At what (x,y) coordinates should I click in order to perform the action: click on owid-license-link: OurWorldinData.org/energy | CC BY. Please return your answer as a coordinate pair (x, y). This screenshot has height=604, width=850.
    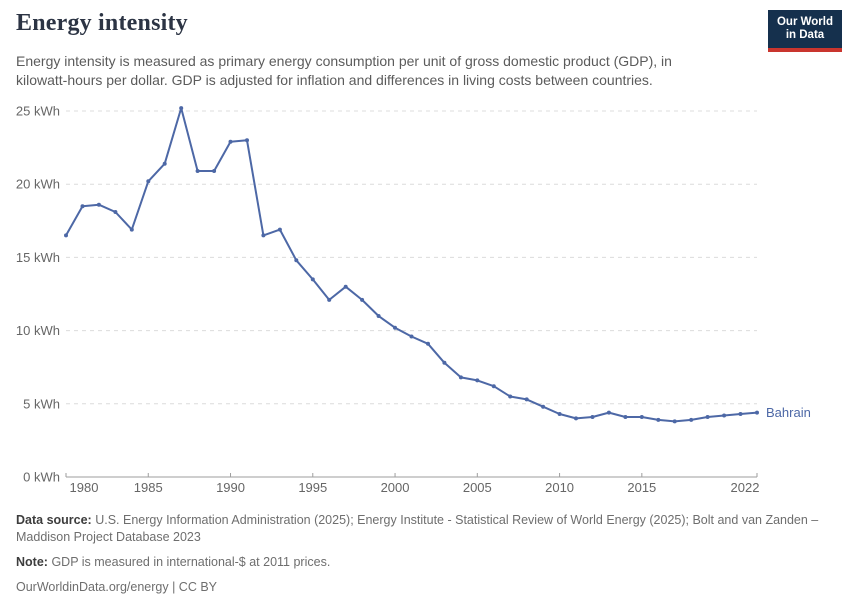
    Looking at the image, I should click on (117, 587).